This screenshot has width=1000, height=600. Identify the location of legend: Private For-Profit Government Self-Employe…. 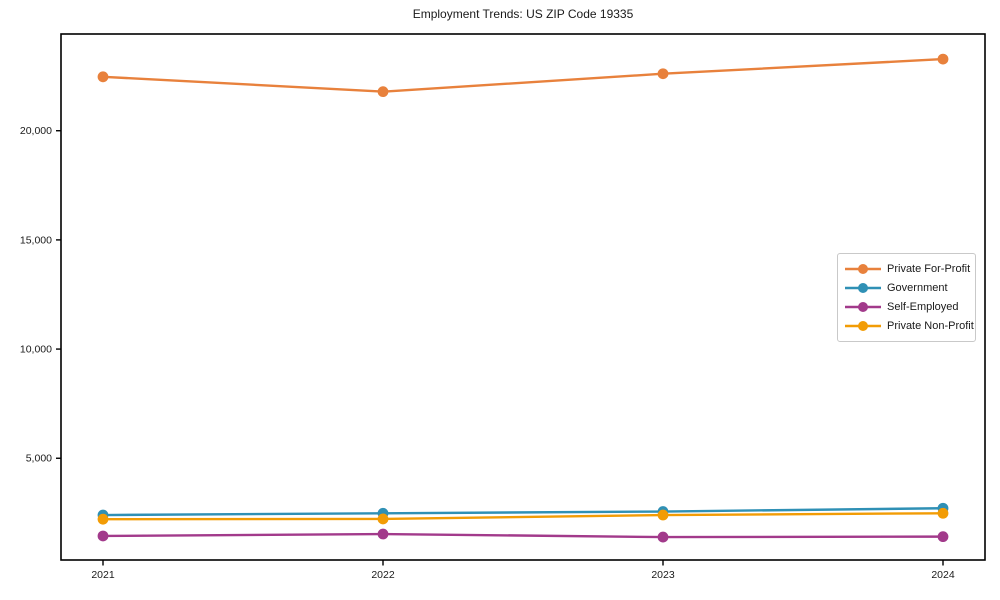
(906, 297).